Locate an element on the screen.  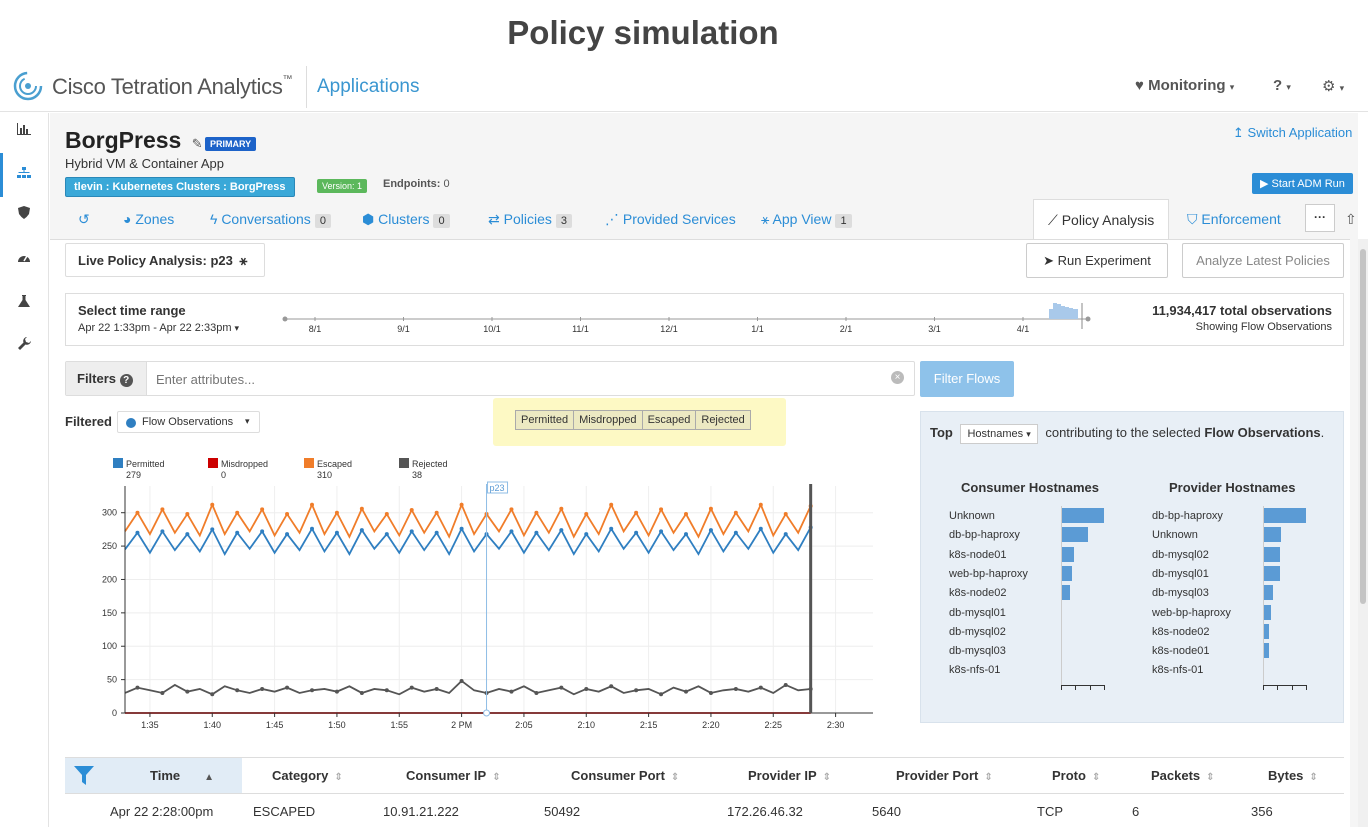
start-adm-run-button: ▶ Start ADM Run is located at coordinates (1302, 183).